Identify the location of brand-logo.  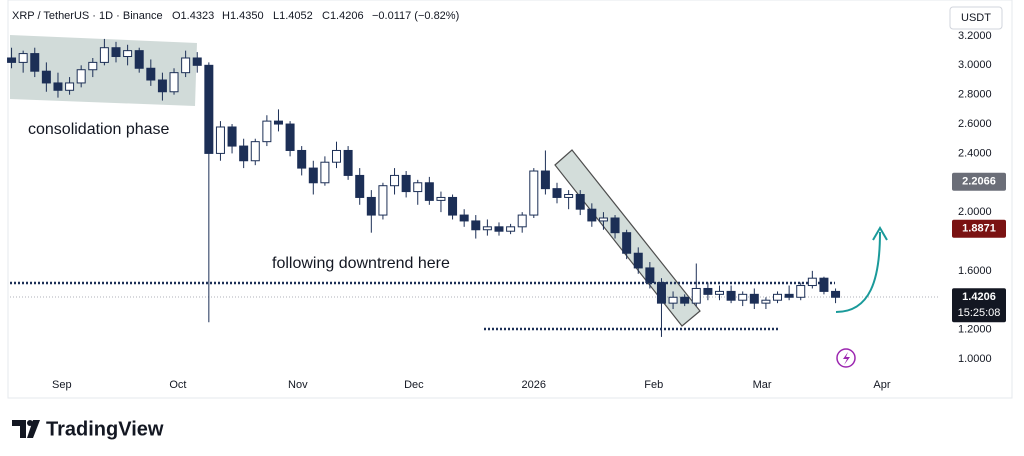
(26, 429).